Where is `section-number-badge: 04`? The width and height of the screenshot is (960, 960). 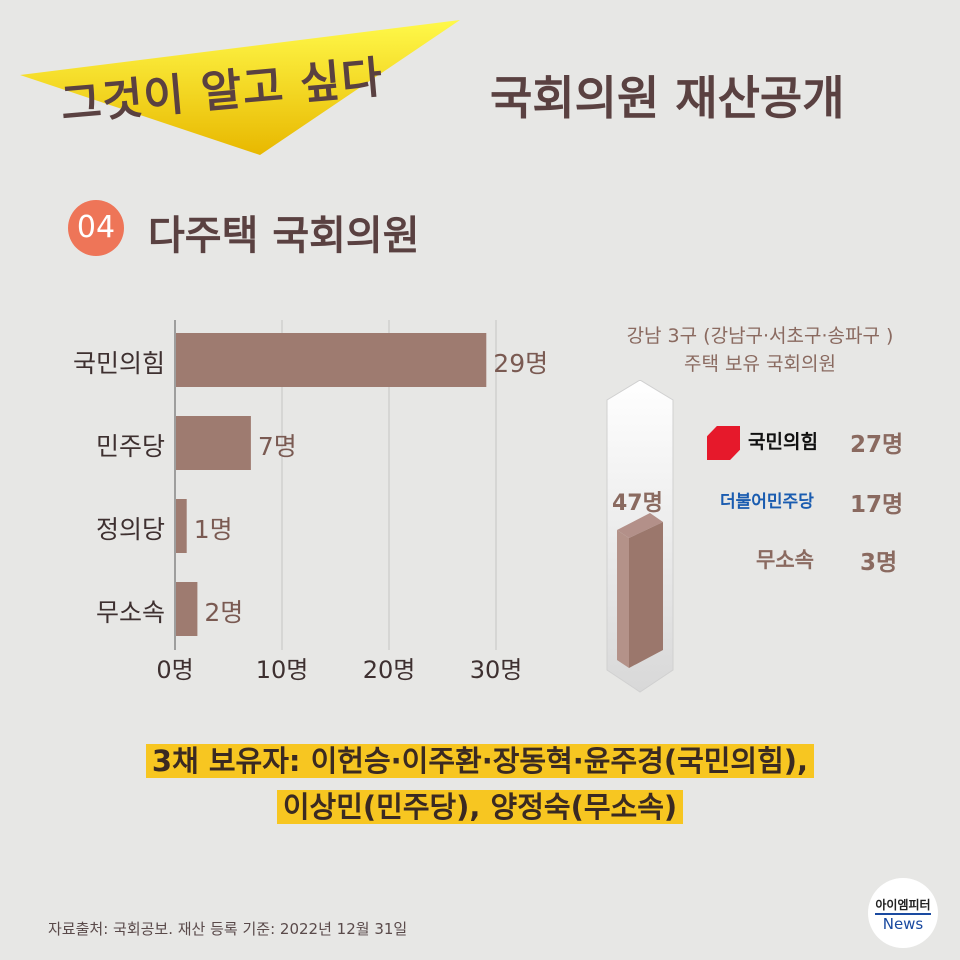 section-number-badge: 04 is located at coordinates (96, 228).